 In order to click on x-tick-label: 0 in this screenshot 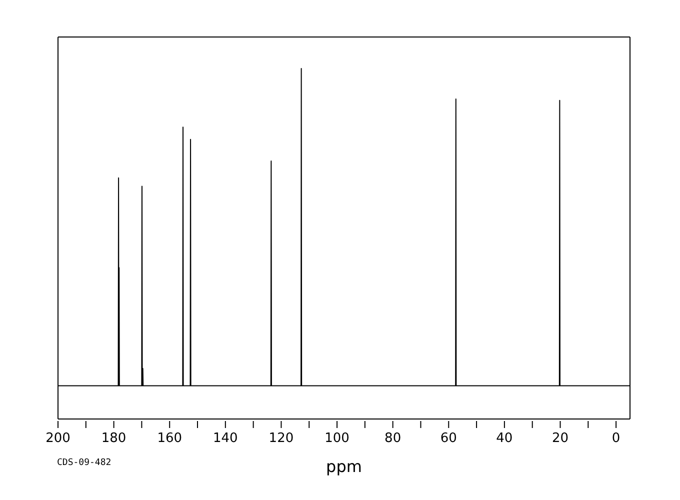, I will do `click(616, 438)`.